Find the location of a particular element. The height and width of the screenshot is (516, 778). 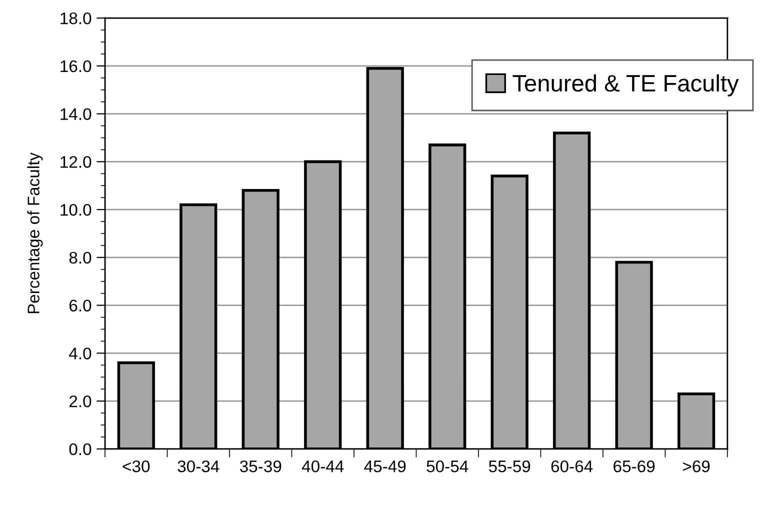

x-tick-label: 65-69 is located at coordinates (634, 466).